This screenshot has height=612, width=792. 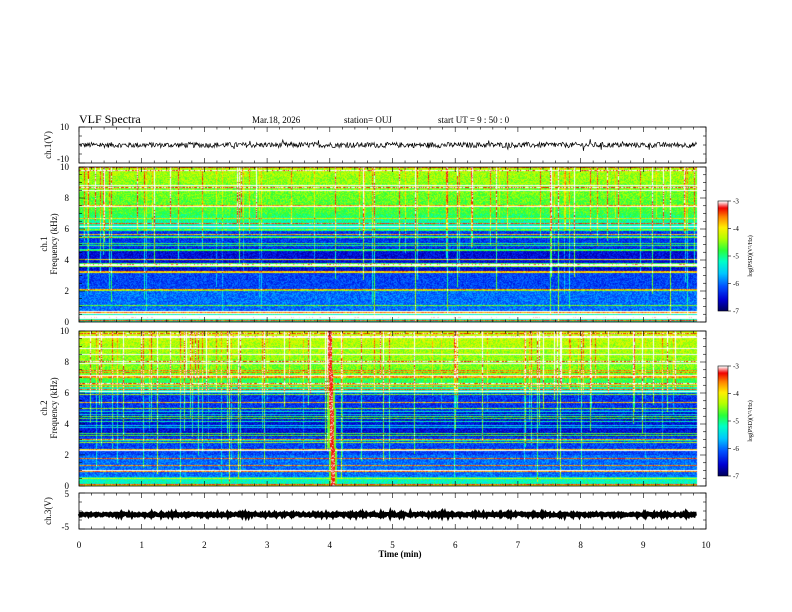 What do you see at coordinates (707, 545) in the screenshot?
I see `x-tick-label: 10` at bounding box center [707, 545].